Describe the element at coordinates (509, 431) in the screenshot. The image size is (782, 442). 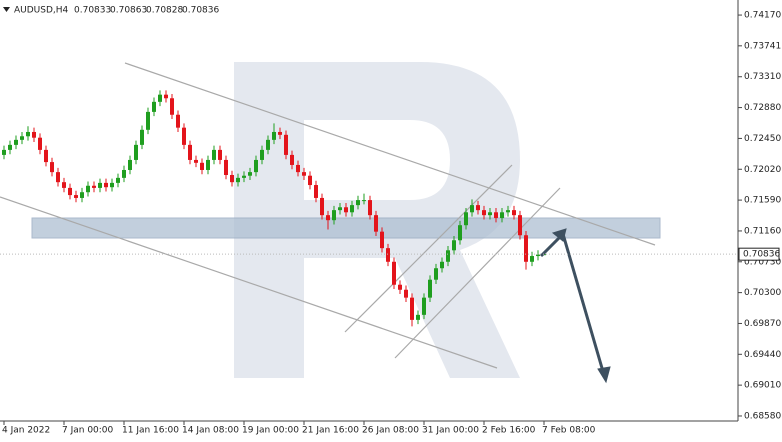
I see `x-tick-label: 2 Feb 16:00` at that location.